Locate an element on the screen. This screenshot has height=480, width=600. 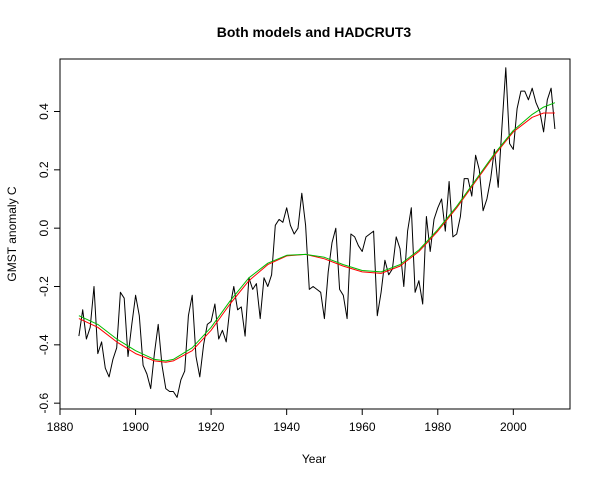
x-axis: 1880 1900 1920 1940 1960 1980 2000 is located at coordinates (287, 421).